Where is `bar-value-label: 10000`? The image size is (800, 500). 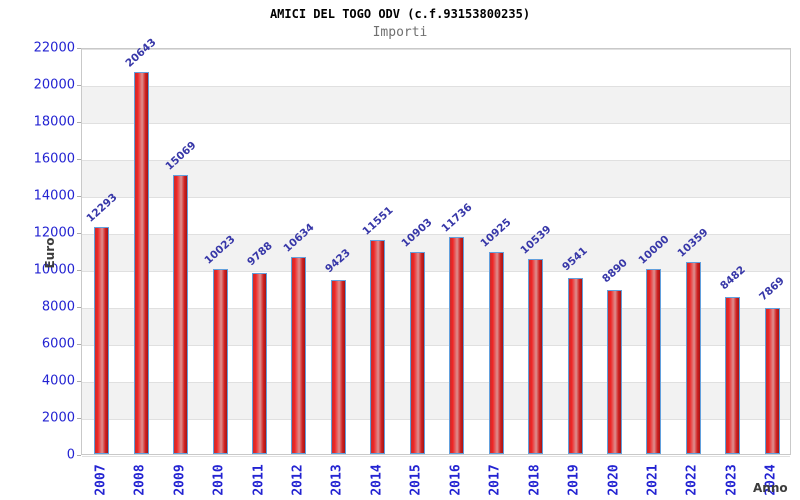 bar-value-label: 10000 is located at coordinates (654, 250).